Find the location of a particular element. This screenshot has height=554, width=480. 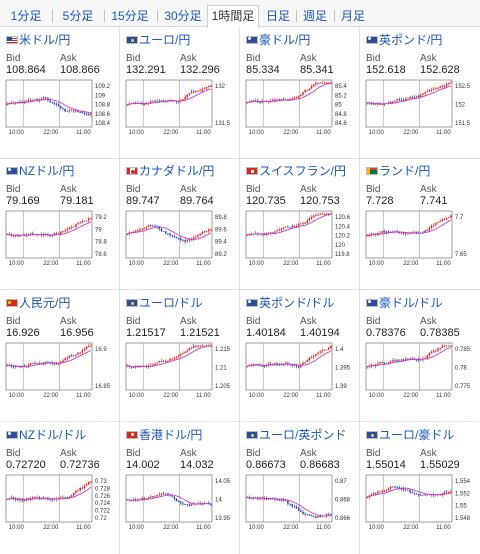

chart-container: 0.785 0.78 0.775 10:00 22:00 11:00 is located at coordinates (421, 373).